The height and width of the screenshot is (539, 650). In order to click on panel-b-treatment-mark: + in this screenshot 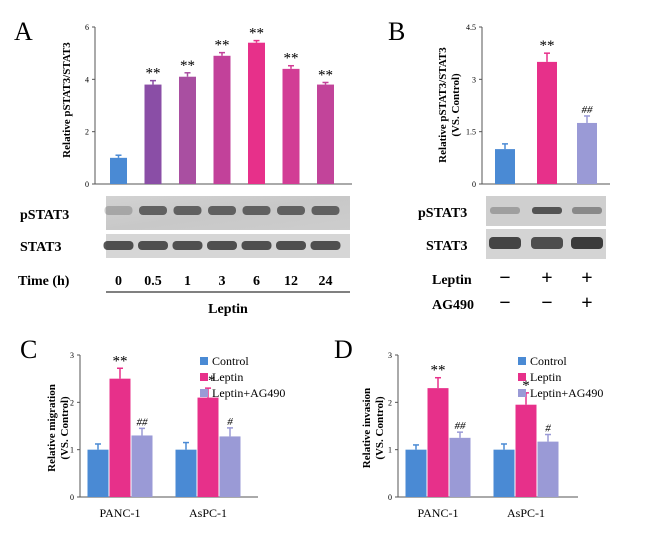, I will do `click(586, 278)`.